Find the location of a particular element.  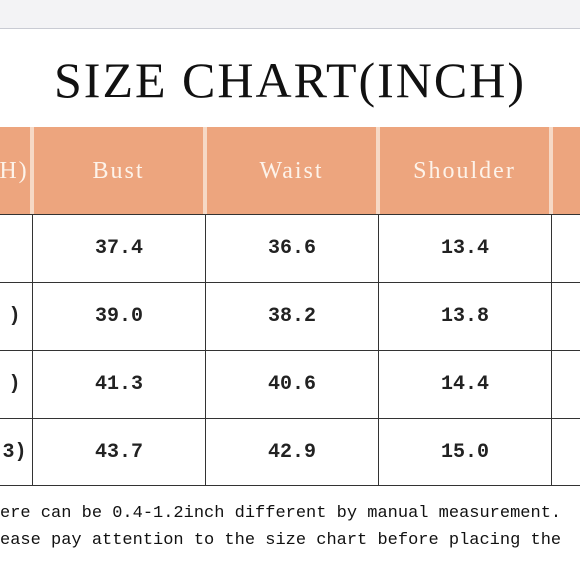

table-cell: 42.9 is located at coordinates (292, 452).